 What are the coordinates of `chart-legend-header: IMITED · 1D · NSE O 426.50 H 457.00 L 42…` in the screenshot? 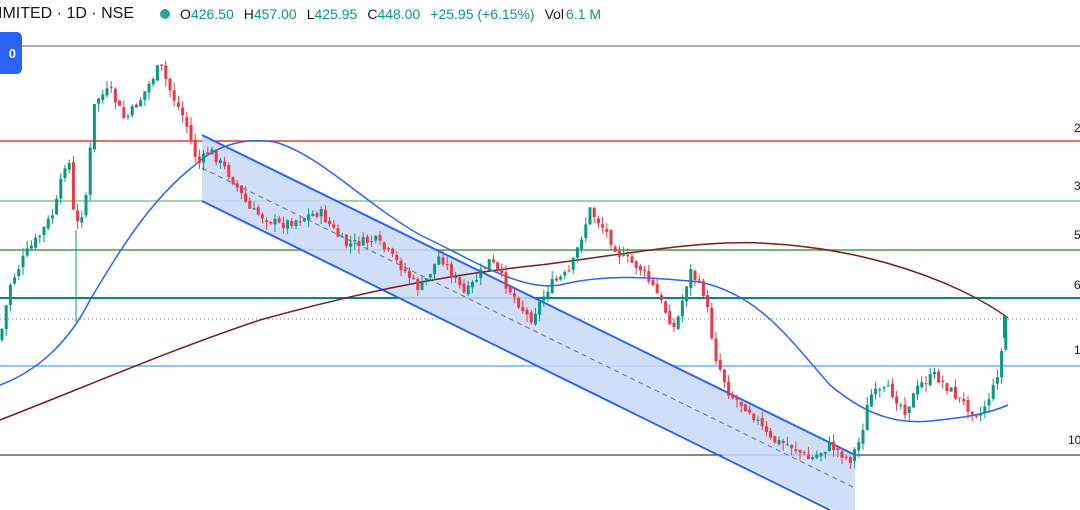 It's located at (540, 14).